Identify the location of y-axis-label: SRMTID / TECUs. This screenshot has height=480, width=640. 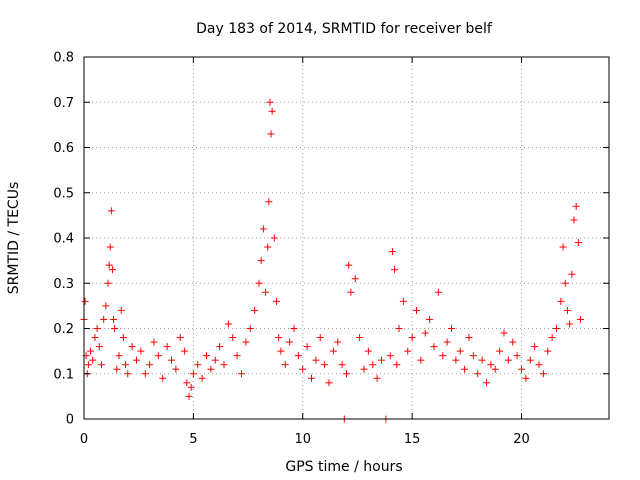
(14, 238).